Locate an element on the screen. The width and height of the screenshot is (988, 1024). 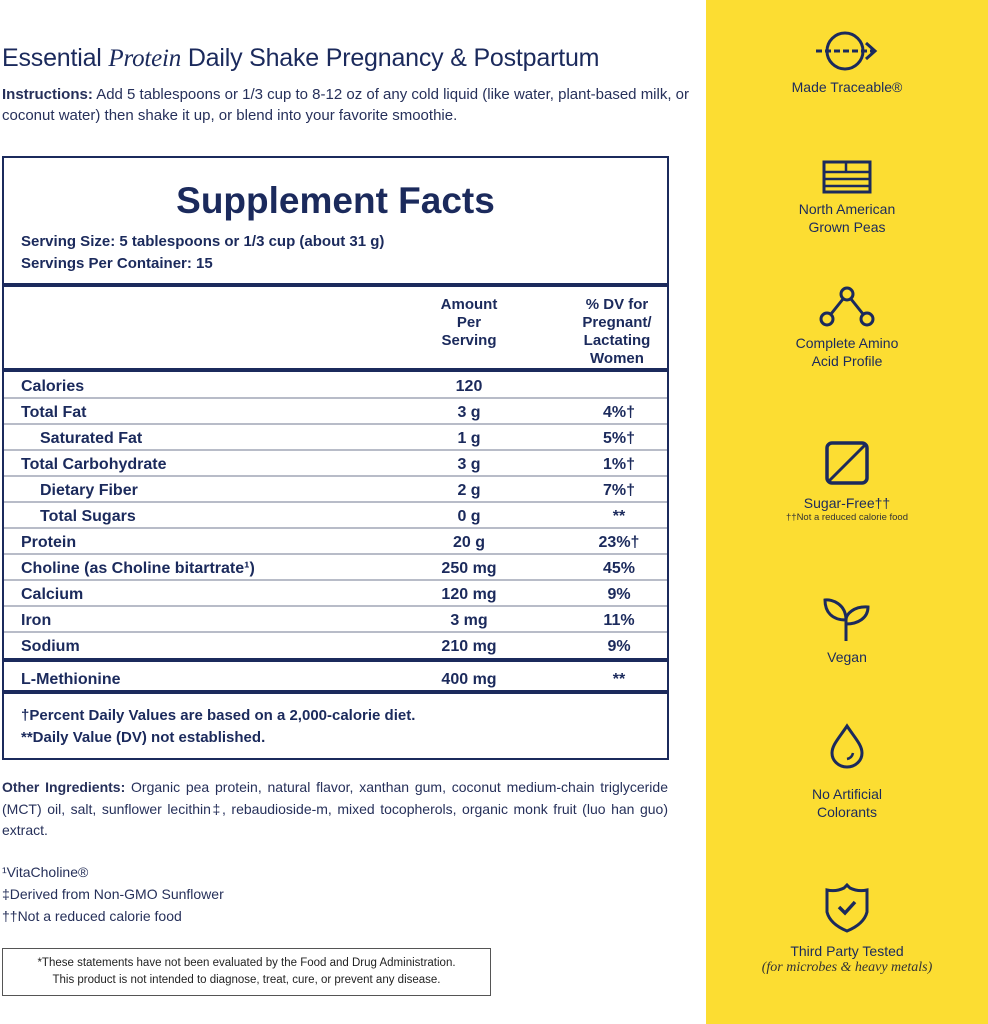
nutrient-name: Total Sugars is located at coordinates (88, 516).